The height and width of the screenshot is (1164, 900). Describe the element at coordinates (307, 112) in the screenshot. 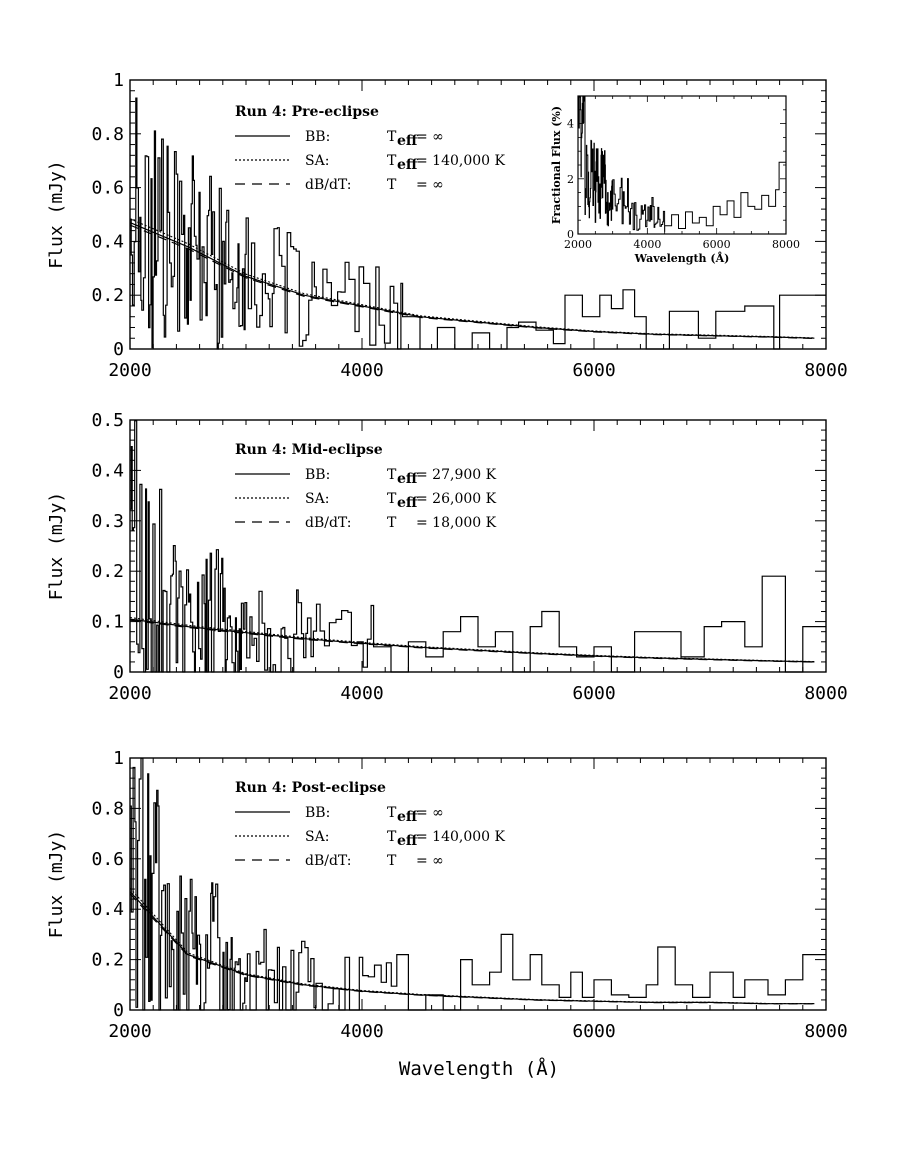

I see `legend-title: Run 4: Pre-eclipse` at that location.